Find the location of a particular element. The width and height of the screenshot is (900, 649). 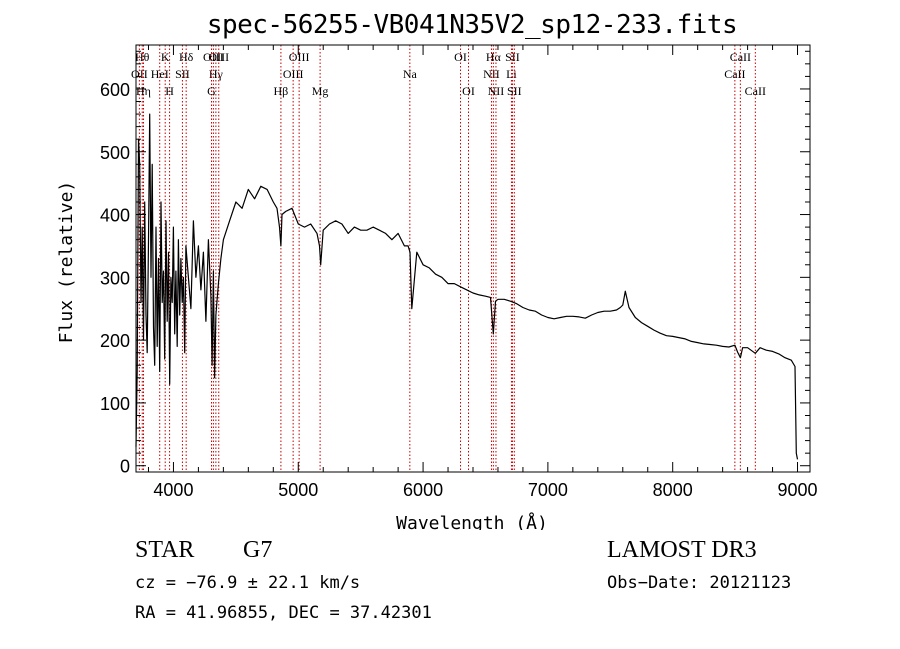

ra-dec-info: RA = 41.96855, DEC = 37.42301 is located at coordinates (283, 613).